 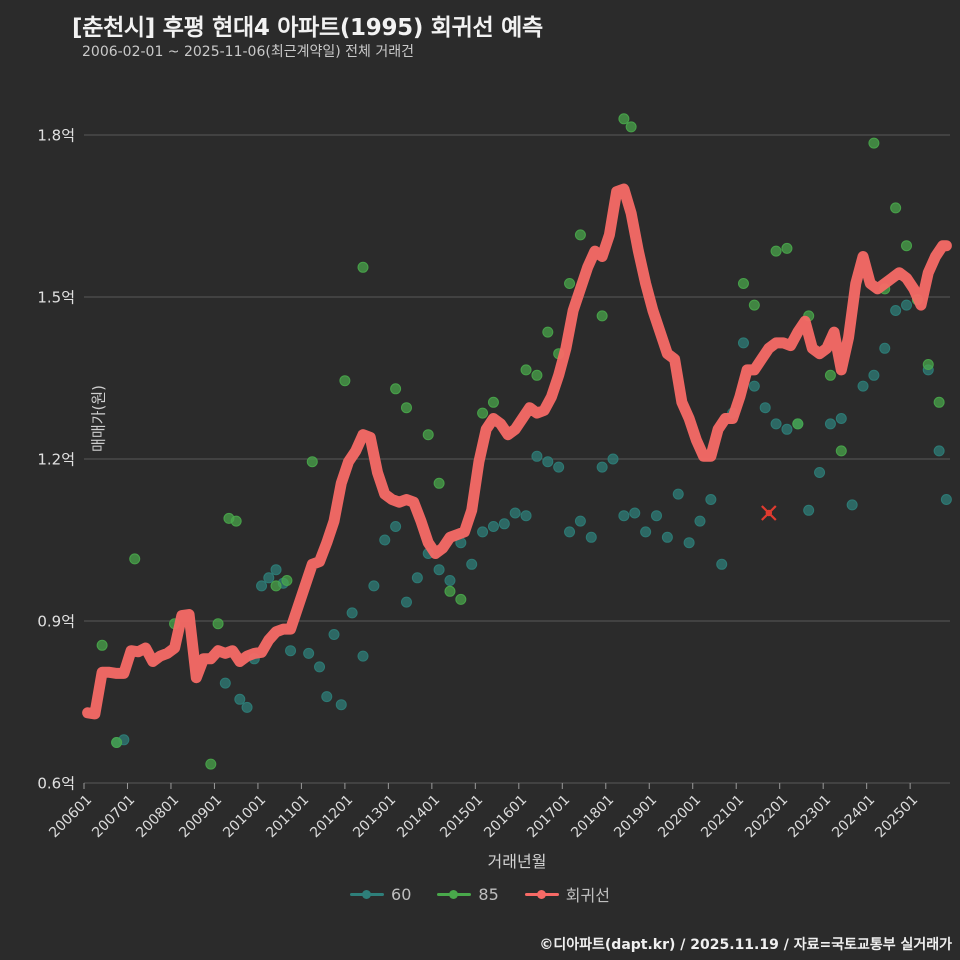 What do you see at coordinates (56, 459) in the screenshot?
I see `y-tick-label: 1.2억` at bounding box center [56, 459].